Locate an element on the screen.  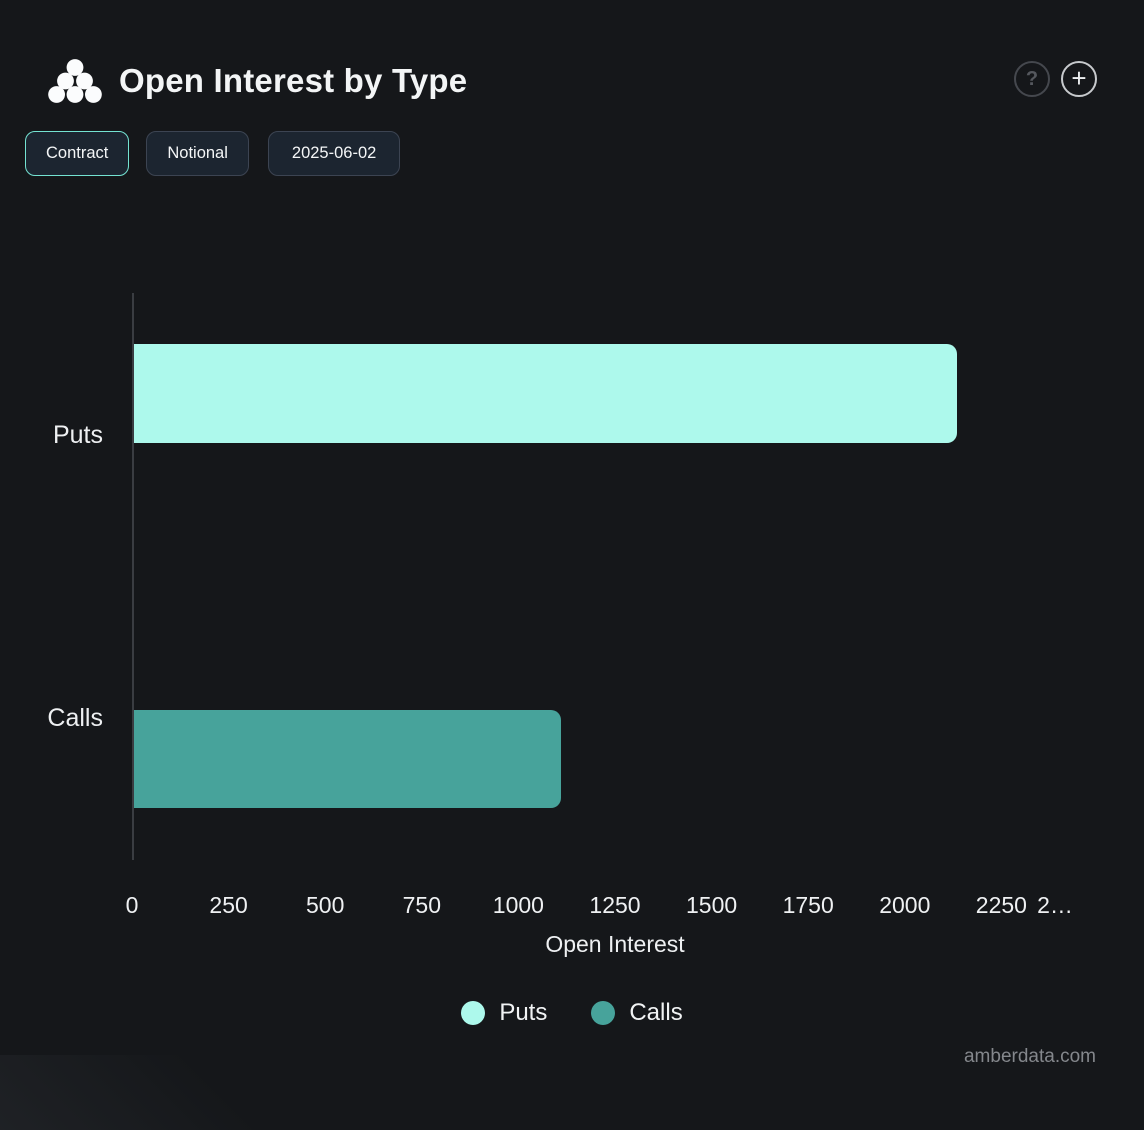
amberdata-logo-icon is located at coordinates (75, 81).